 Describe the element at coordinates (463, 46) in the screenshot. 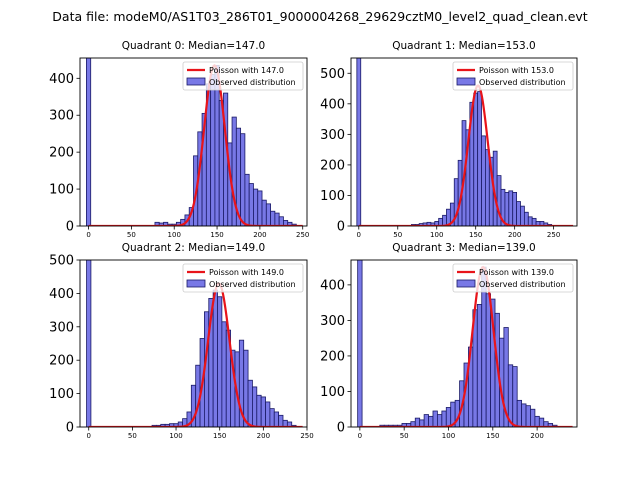

I see `panel-title: Quadrant 1: Median=153.0` at that location.